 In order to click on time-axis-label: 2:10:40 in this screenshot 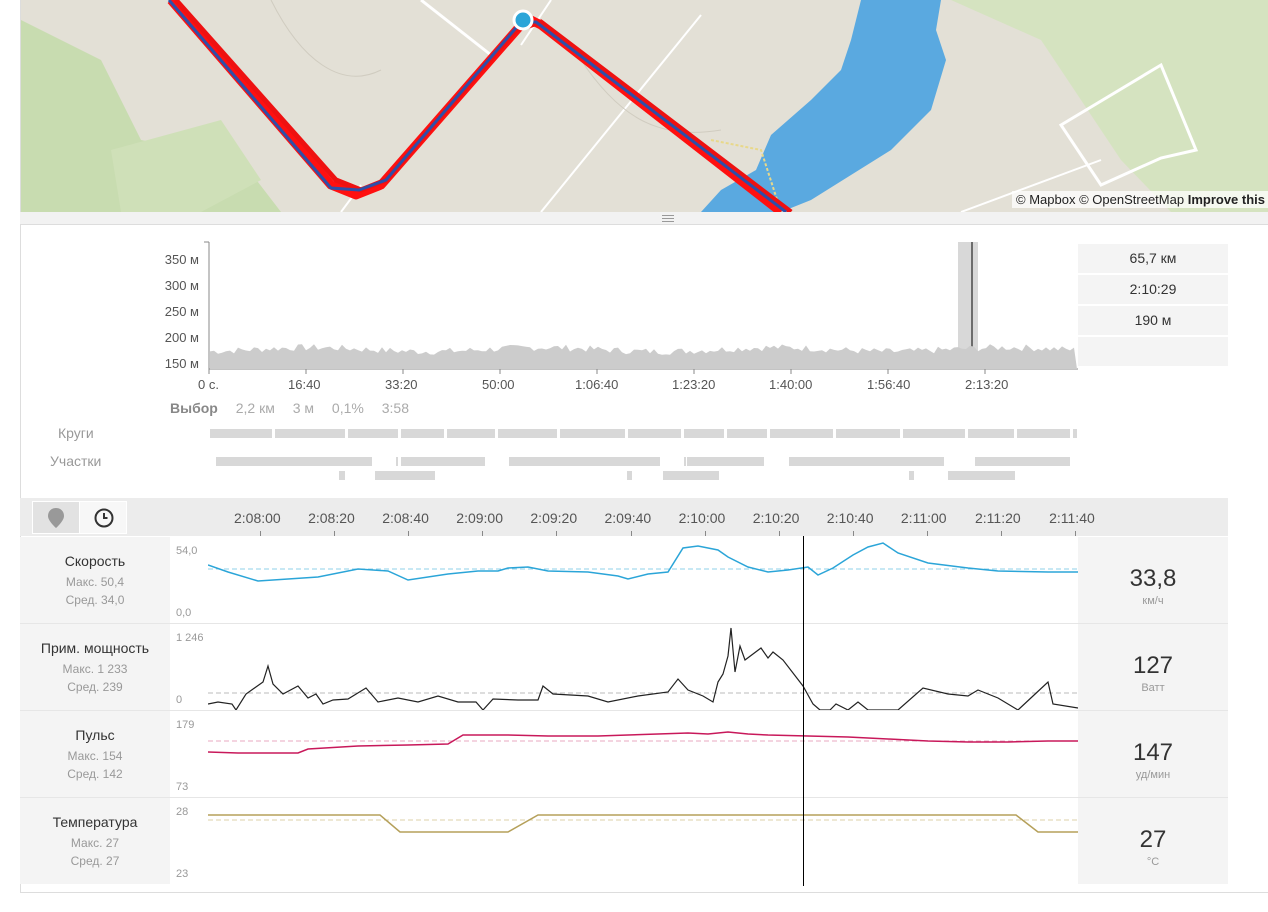, I will do `click(850, 518)`.